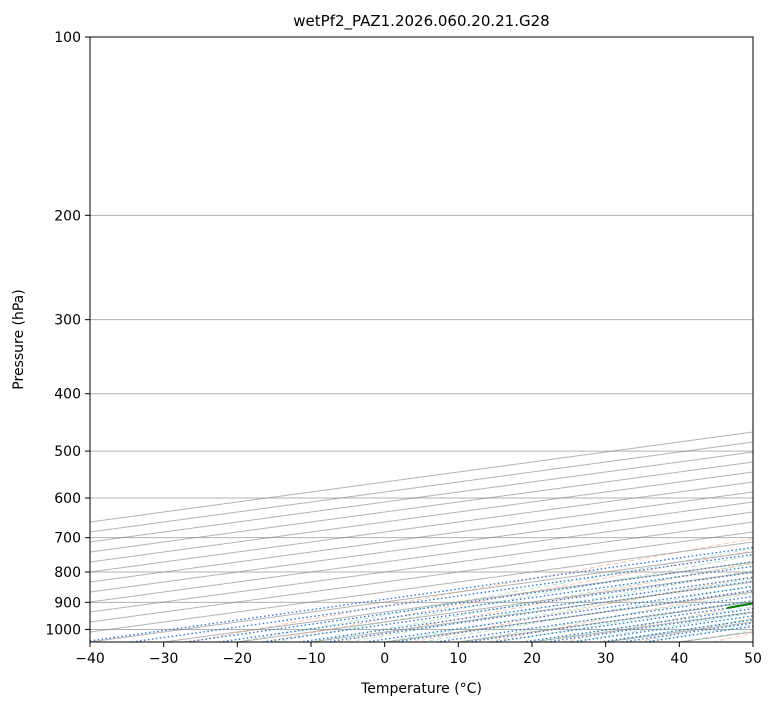  Describe the element at coordinates (67, 38) in the screenshot. I see `y-tick-label: 100` at that location.